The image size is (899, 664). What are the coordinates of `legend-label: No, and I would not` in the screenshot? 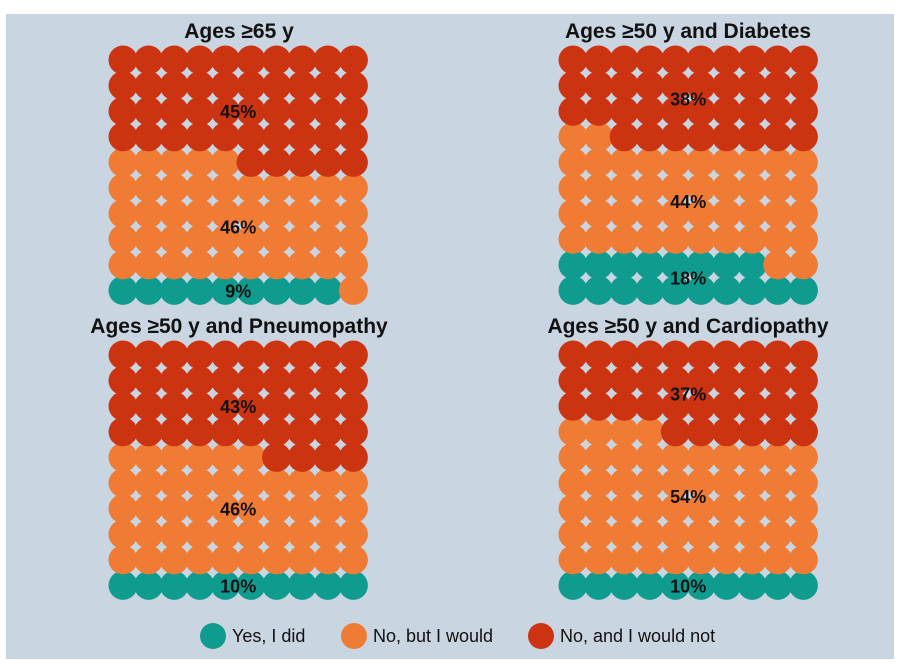 It's located at (637, 636).